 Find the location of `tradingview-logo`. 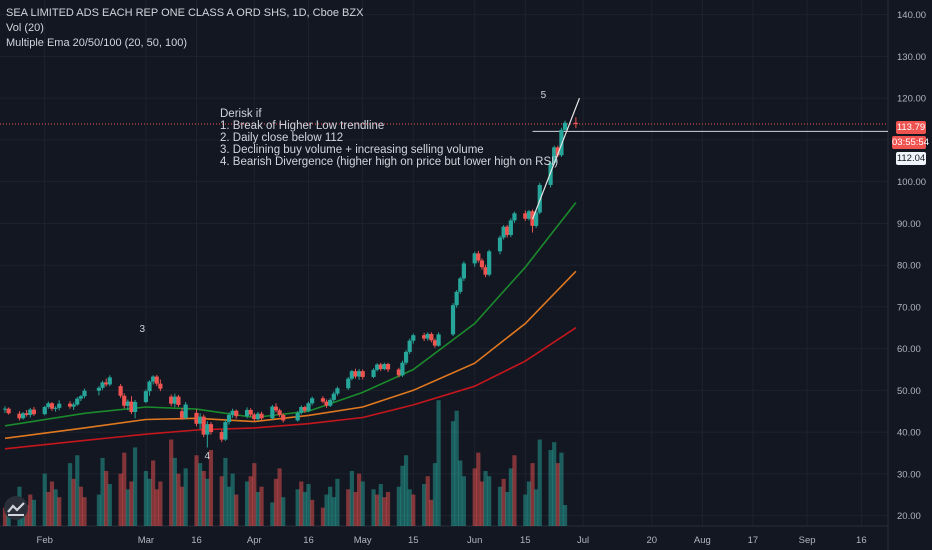

tradingview-logo is located at coordinates (16, 508).